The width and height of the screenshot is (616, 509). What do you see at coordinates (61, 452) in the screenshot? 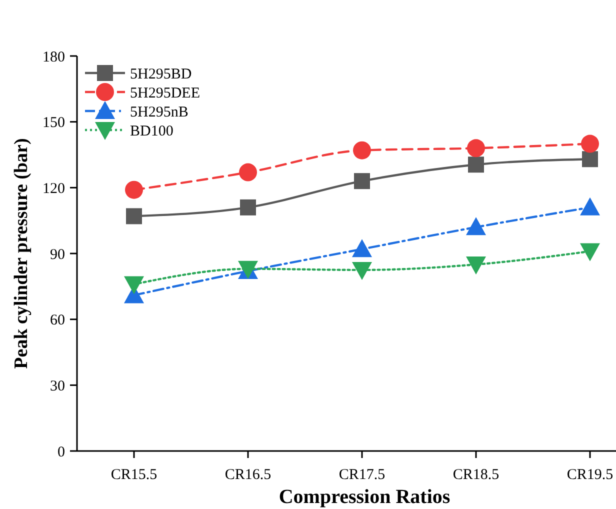
I see `y-tick-label: 0` at bounding box center [61, 452].